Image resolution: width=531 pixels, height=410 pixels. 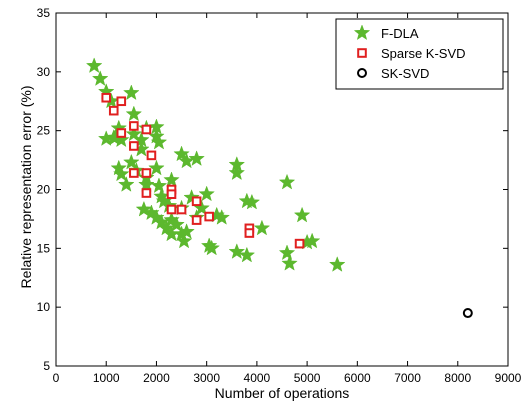 What do you see at coordinates (457, 378) in the screenshot?
I see `x-tick-label: 8000` at bounding box center [457, 378].